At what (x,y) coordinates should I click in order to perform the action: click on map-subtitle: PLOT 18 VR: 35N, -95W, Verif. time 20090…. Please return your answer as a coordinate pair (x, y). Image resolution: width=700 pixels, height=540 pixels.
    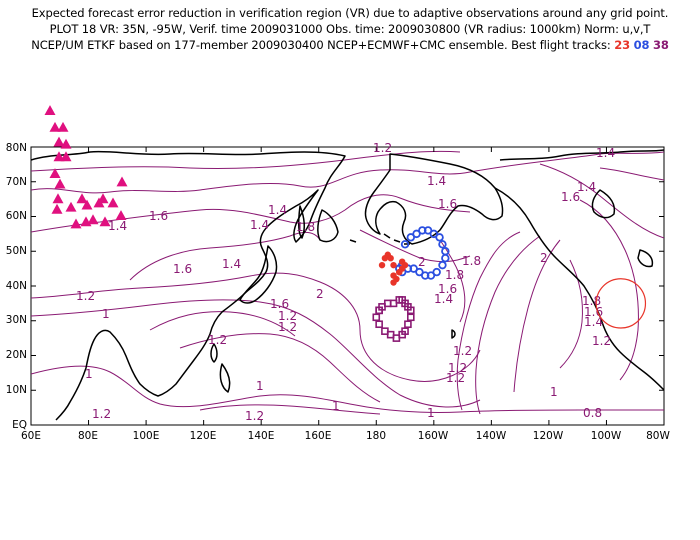
    Looking at the image, I should click on (350, 29).